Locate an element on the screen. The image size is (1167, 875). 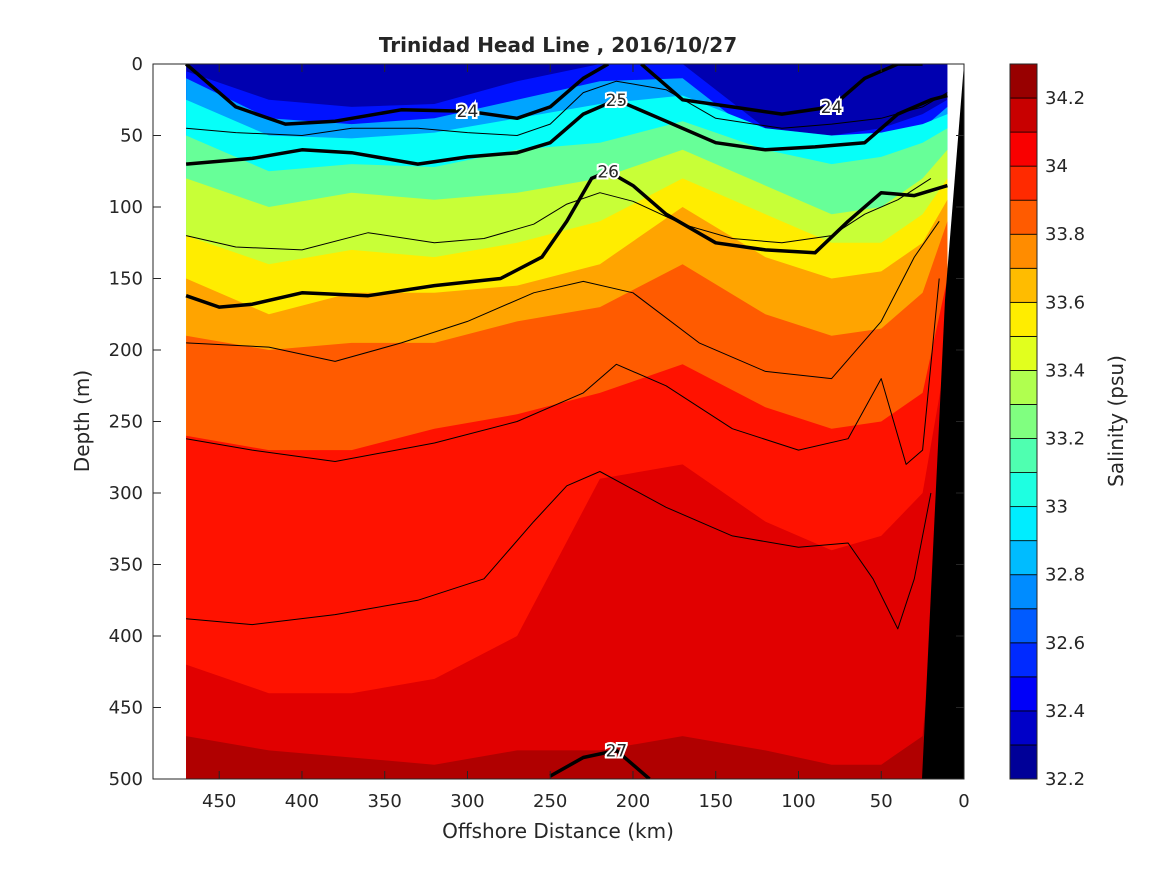
y-tick-label-9: 450 is located at coordinates (126, 708).